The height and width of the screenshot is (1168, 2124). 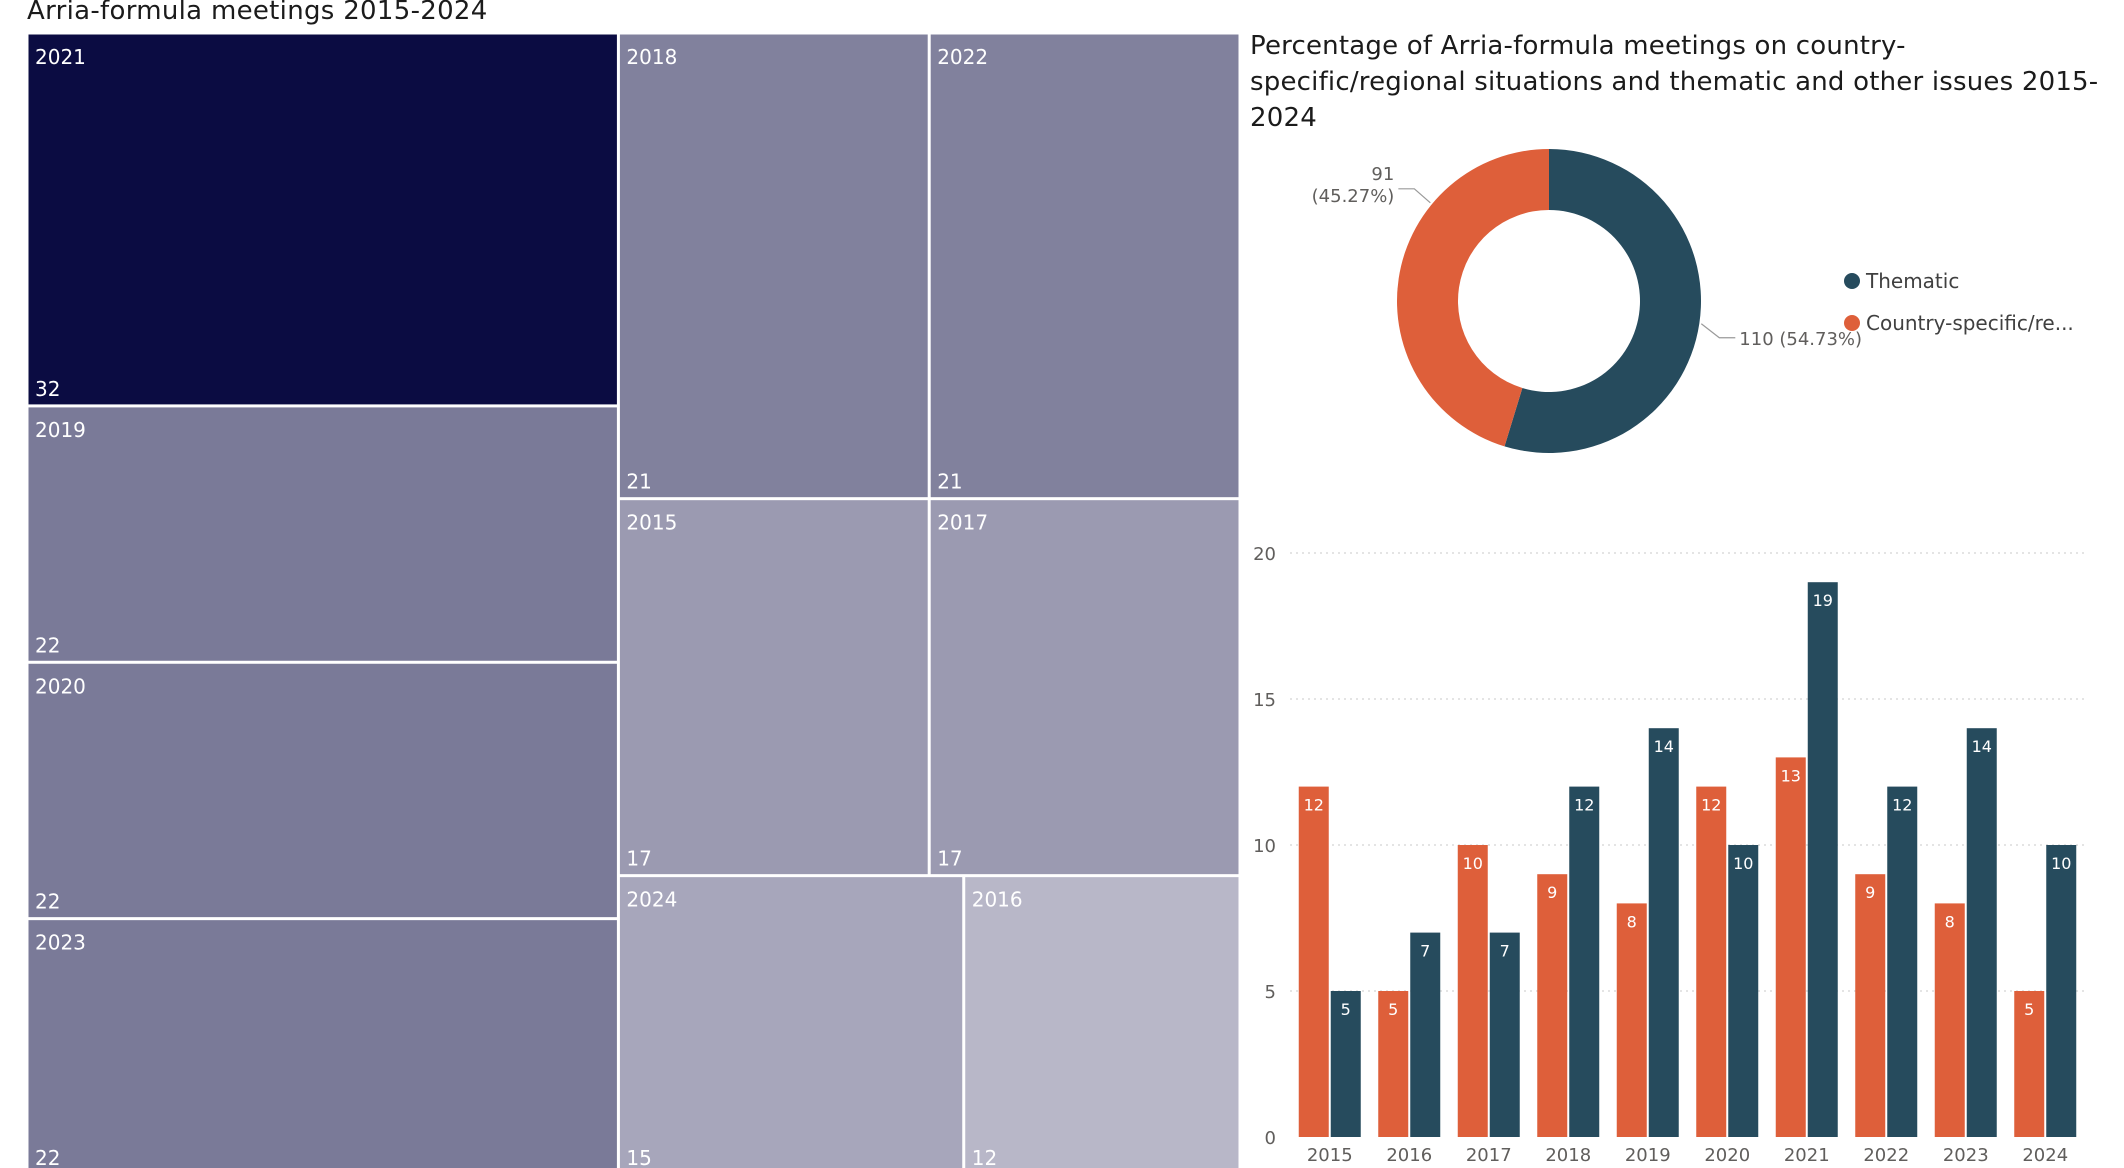 I want to click on bar-country-specific-2022: 9, so click(x=1870, y=1005).